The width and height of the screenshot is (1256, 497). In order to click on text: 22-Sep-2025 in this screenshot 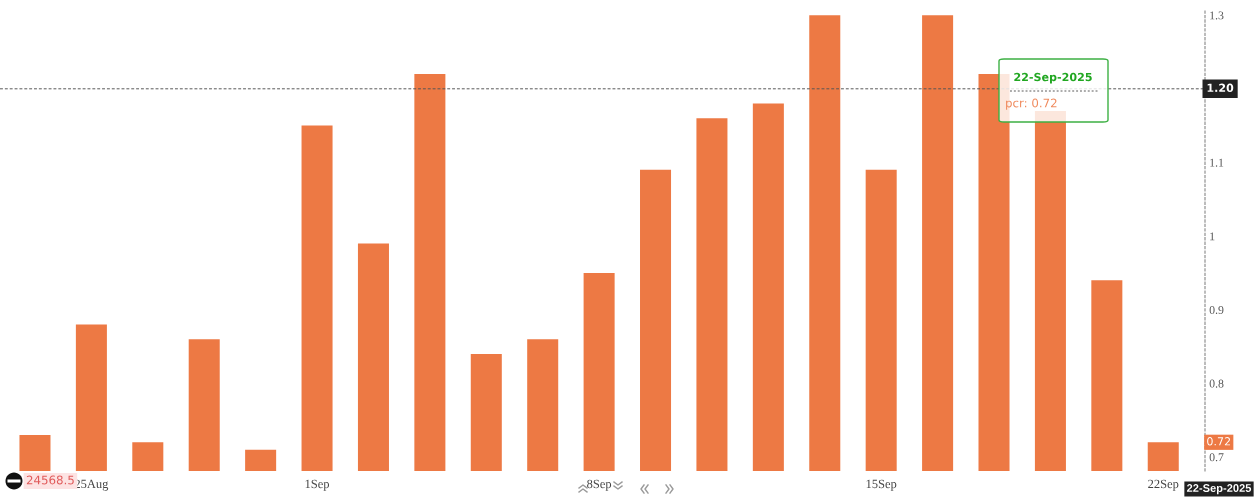, I will do `click(1219, 489)`.